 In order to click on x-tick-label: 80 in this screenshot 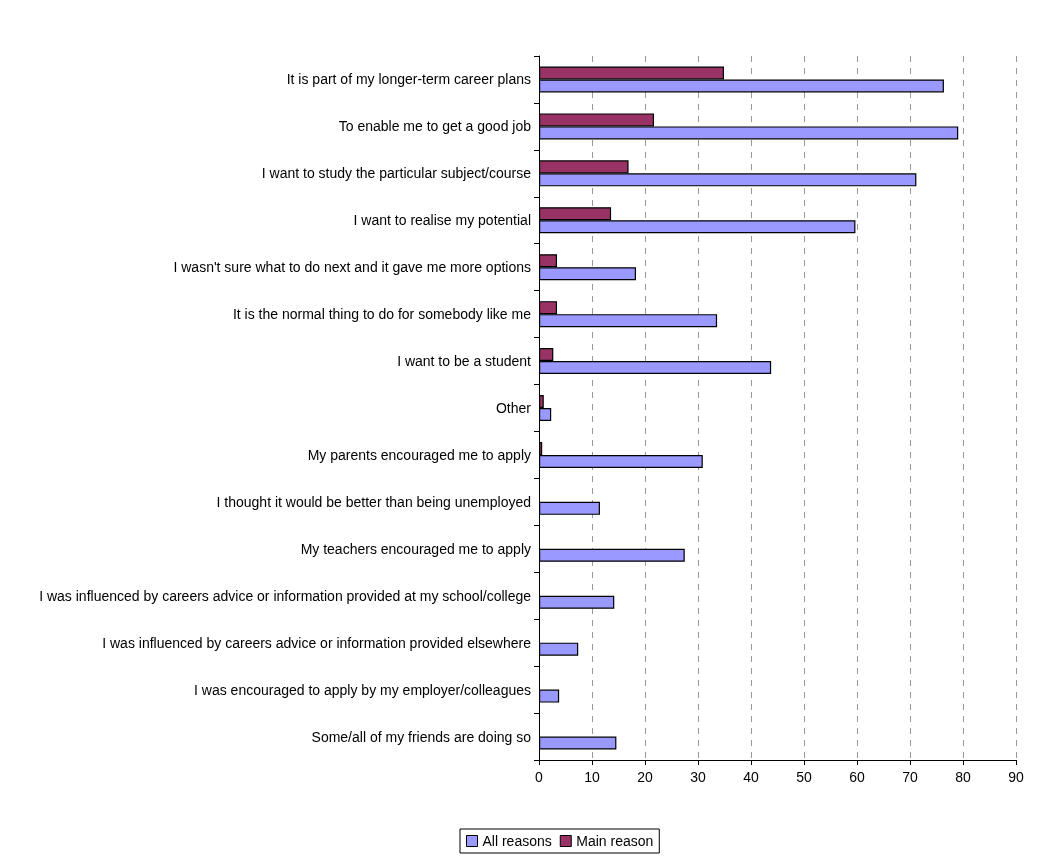, I will do `click(963, 777)`.